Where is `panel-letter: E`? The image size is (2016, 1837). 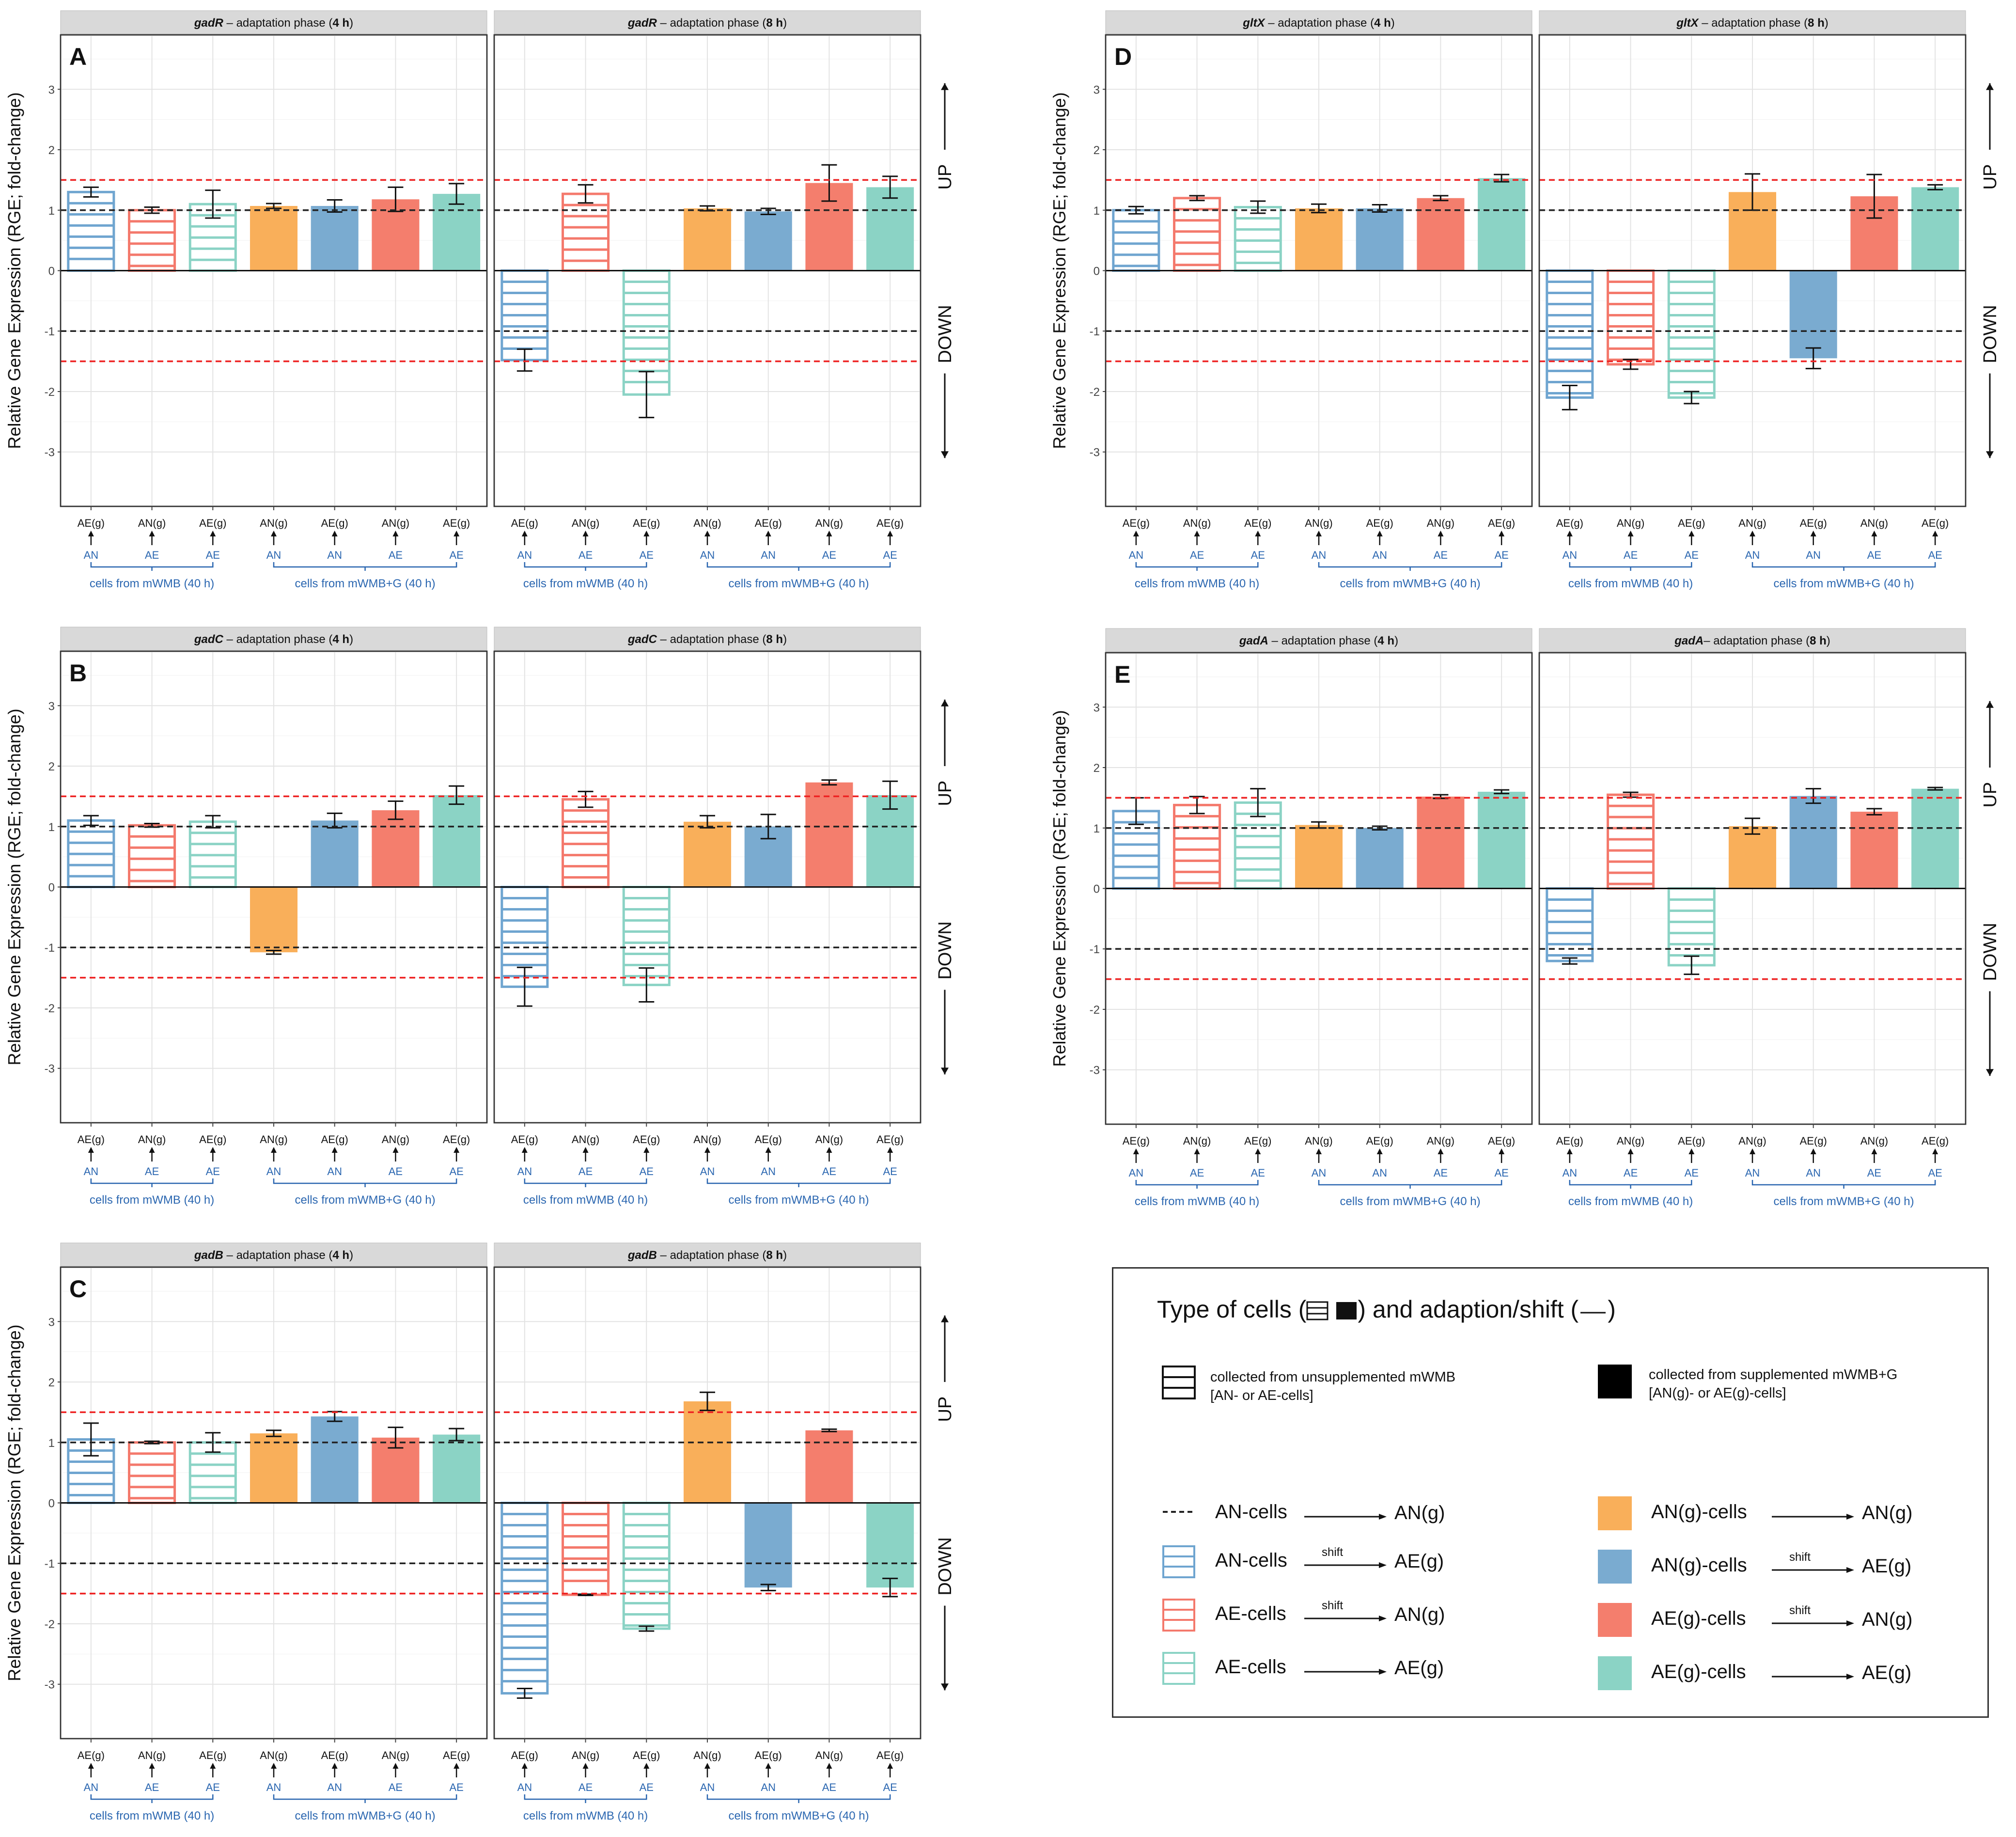
panel-letter: E is located at coordinates (1122, 675).